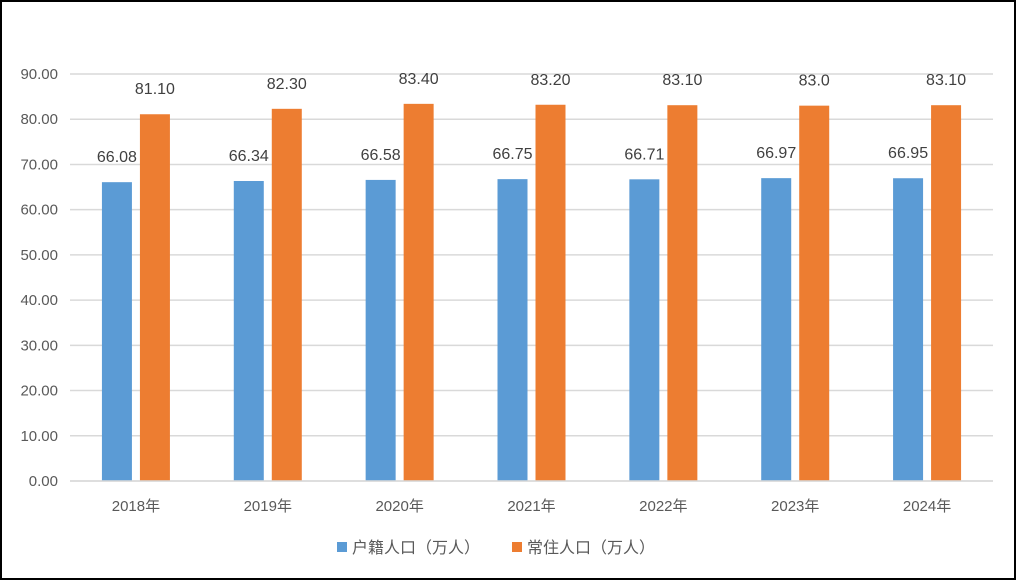 Image resolution: width=1016 pixels, height=580 pixels. What do you see at coordinates (39, 119) in the screenshot?
I see `y-tick-label: 80.00` at bounding box center [39, 119].